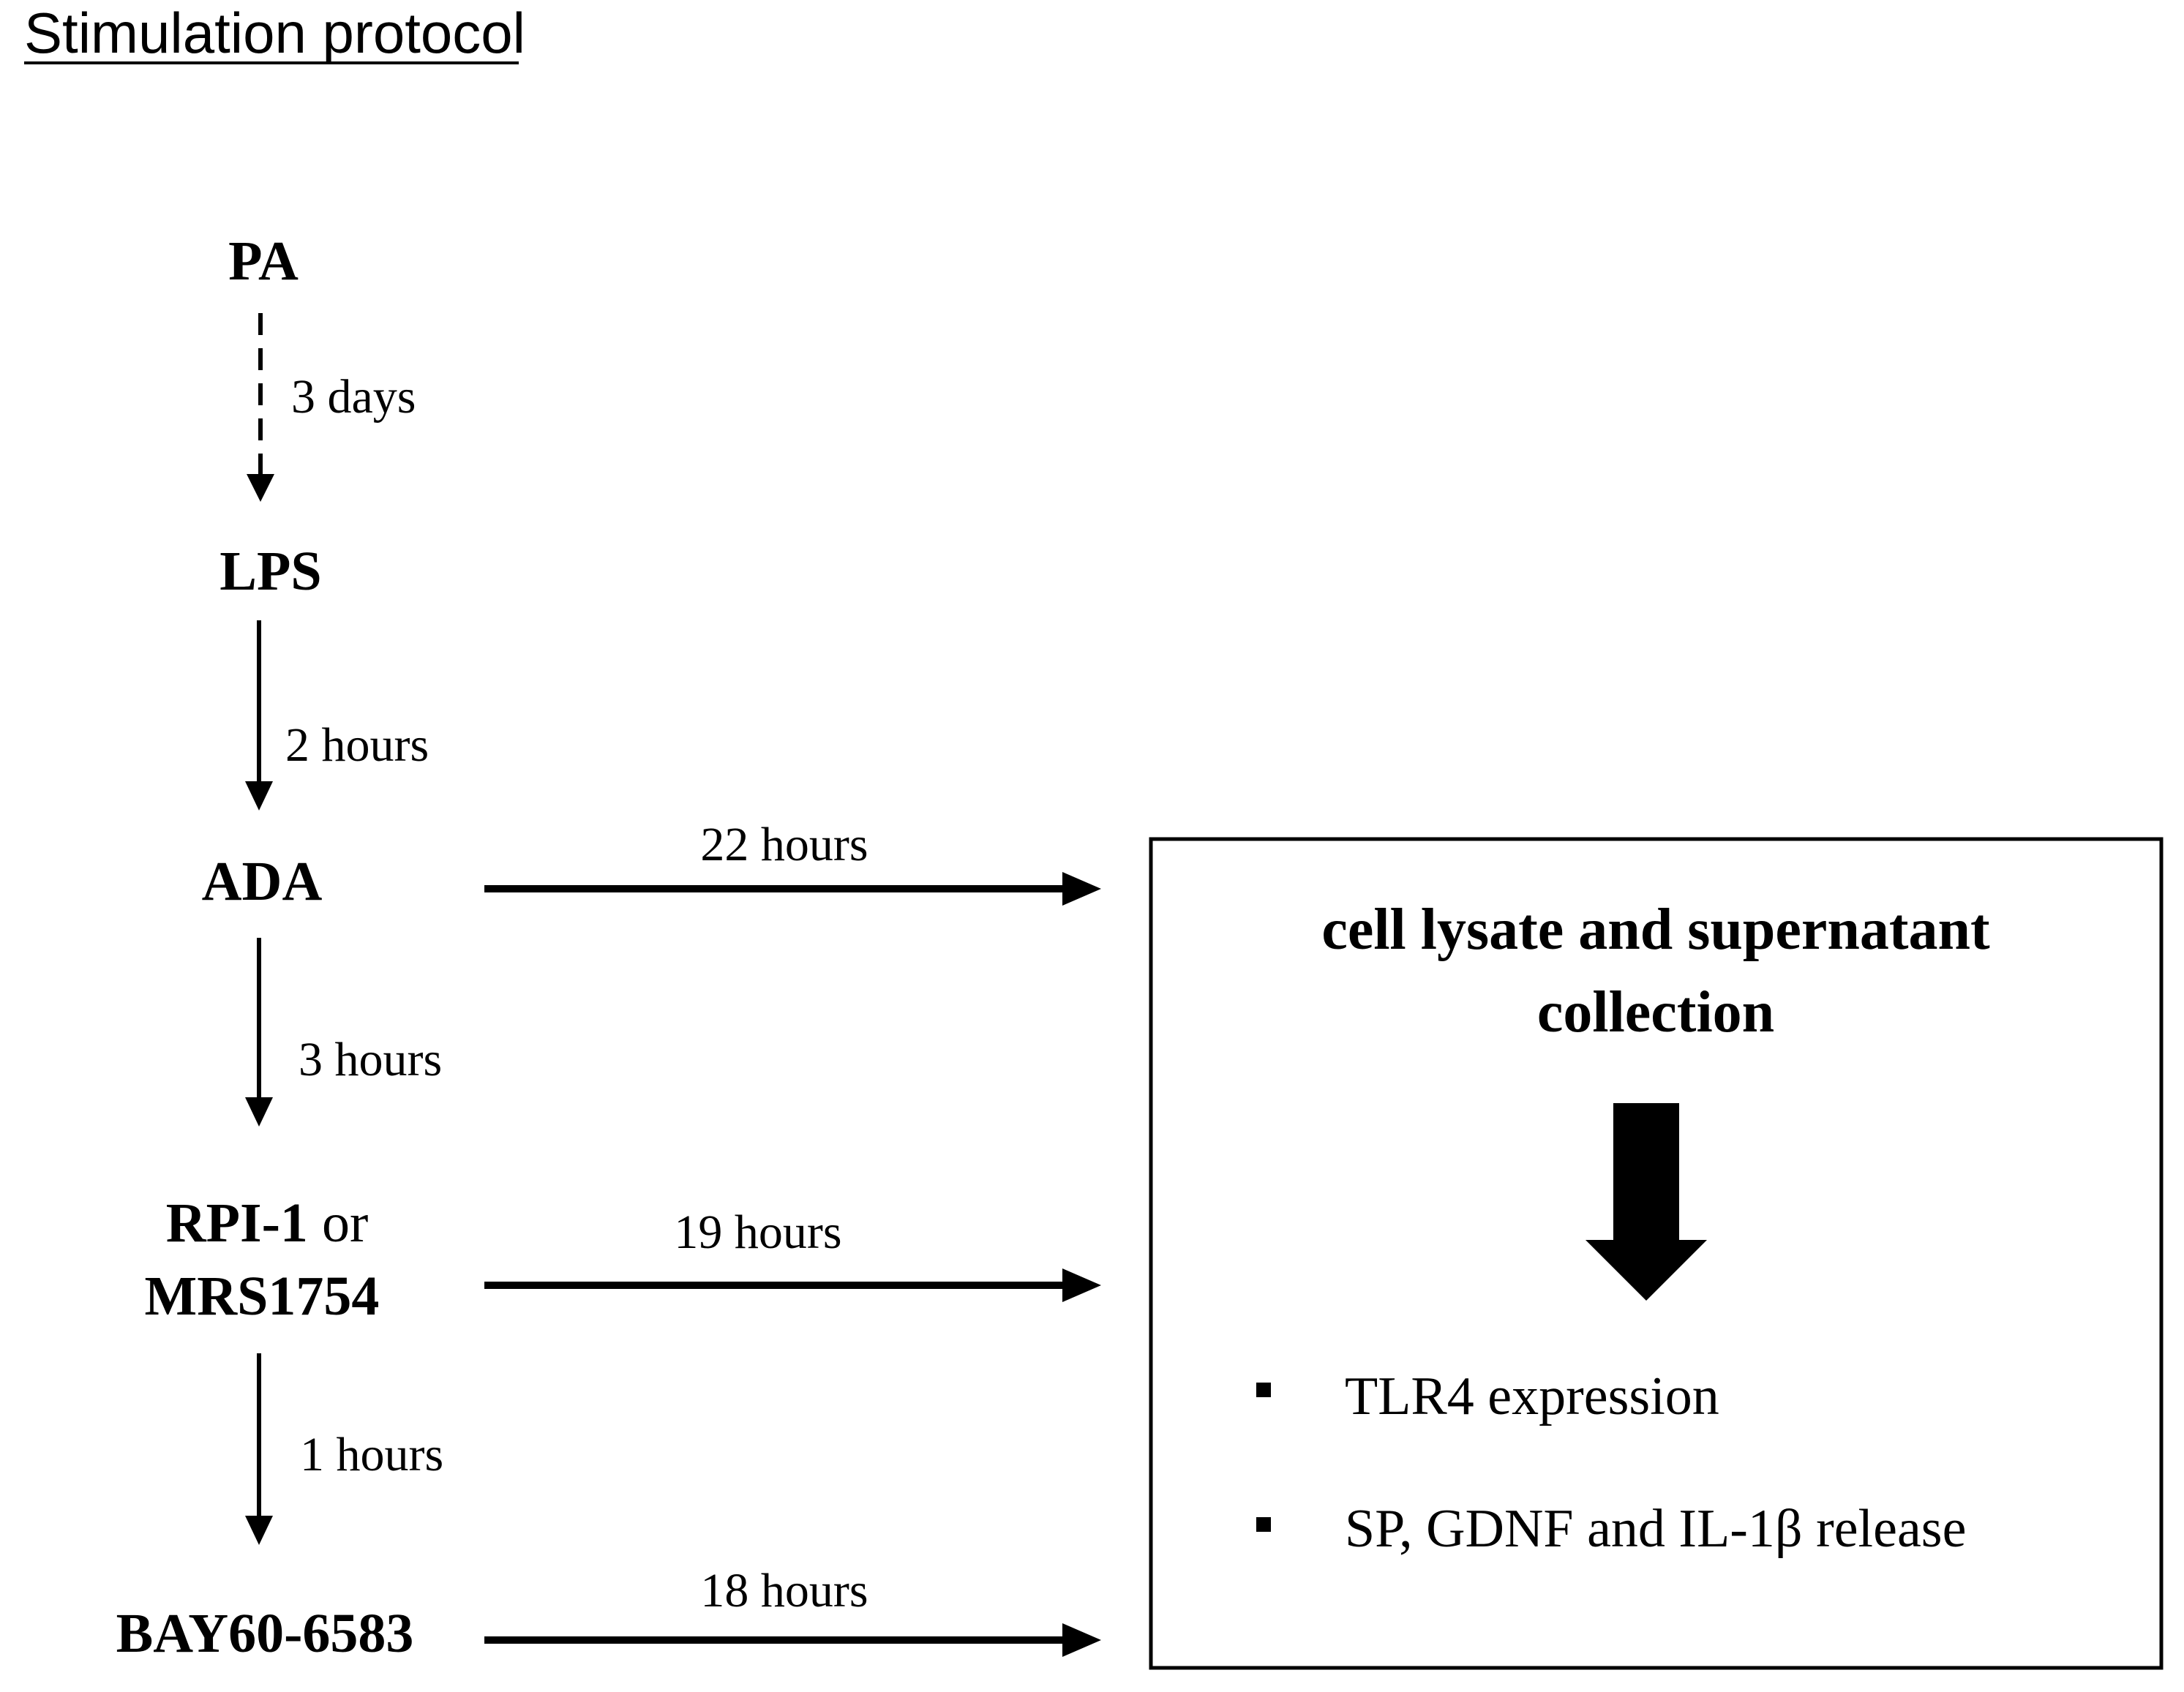  I want to click on step-mrs: MRS1754, so click(262, 1296).